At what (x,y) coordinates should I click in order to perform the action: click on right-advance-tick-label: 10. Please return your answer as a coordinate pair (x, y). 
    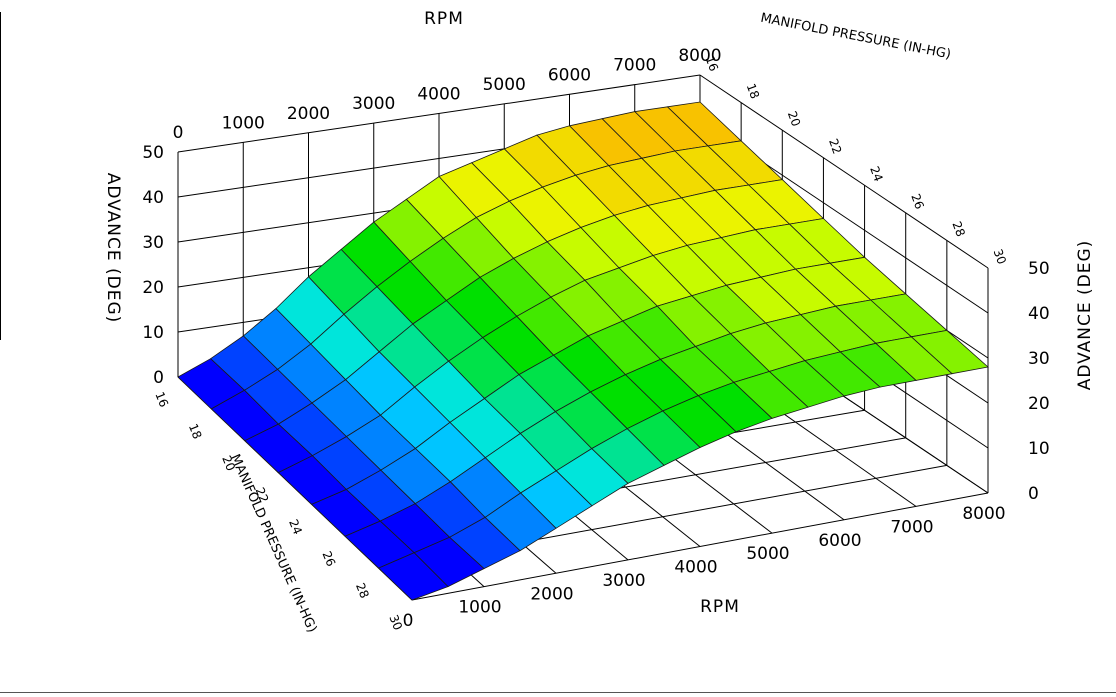
    Looking at the image, I should click on (1039, 449).